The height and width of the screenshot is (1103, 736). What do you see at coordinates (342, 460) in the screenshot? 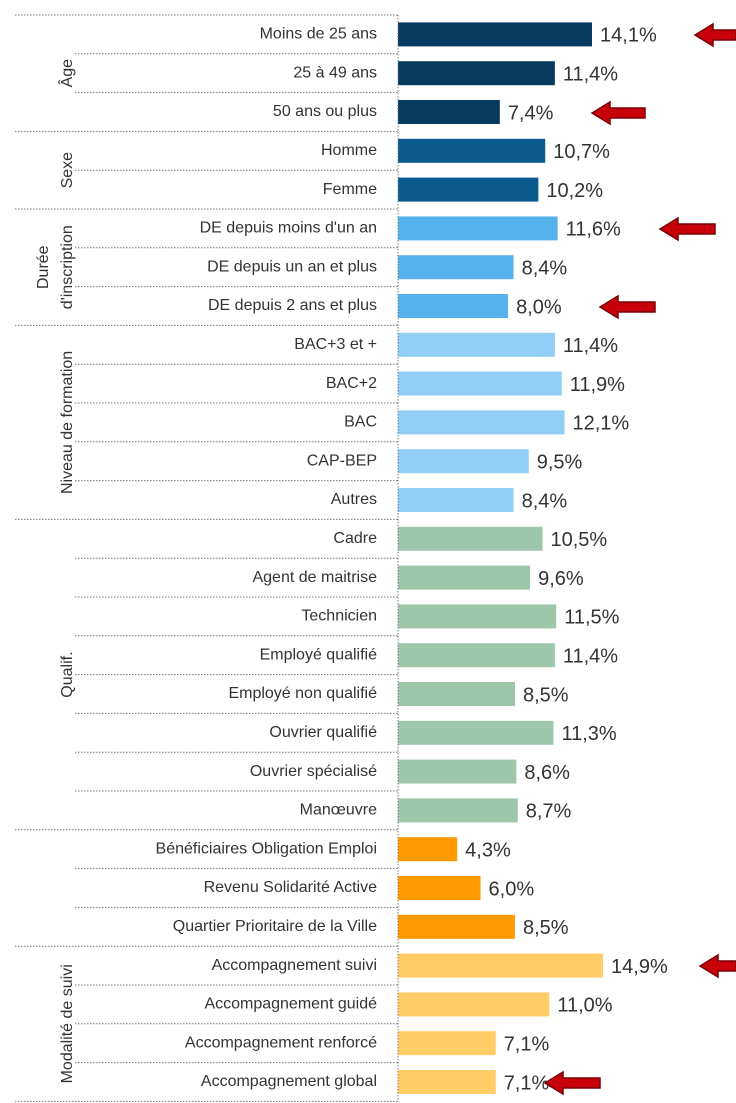
I see `category-label: CAP-BEP` at bounding box center [342, 460].